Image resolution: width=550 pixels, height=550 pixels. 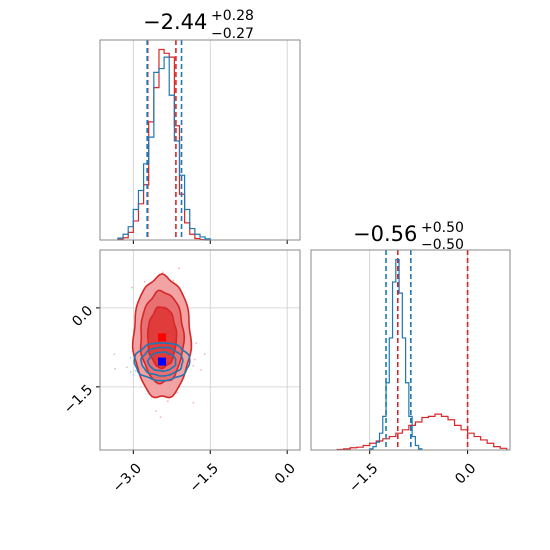 I want to click on title-p1-lower: −0.50, so click(x=442, y=245).